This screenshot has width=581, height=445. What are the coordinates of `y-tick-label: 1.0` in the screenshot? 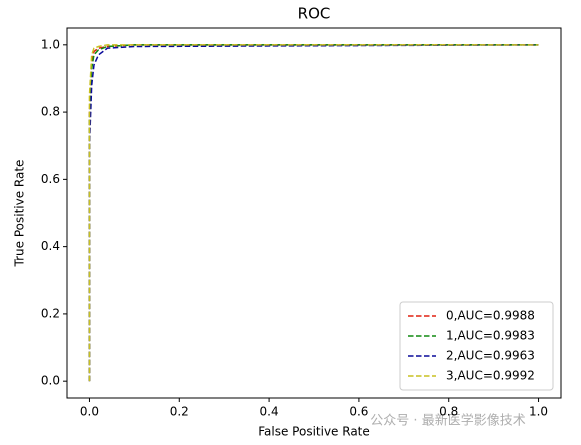 It's located at (50, 44).